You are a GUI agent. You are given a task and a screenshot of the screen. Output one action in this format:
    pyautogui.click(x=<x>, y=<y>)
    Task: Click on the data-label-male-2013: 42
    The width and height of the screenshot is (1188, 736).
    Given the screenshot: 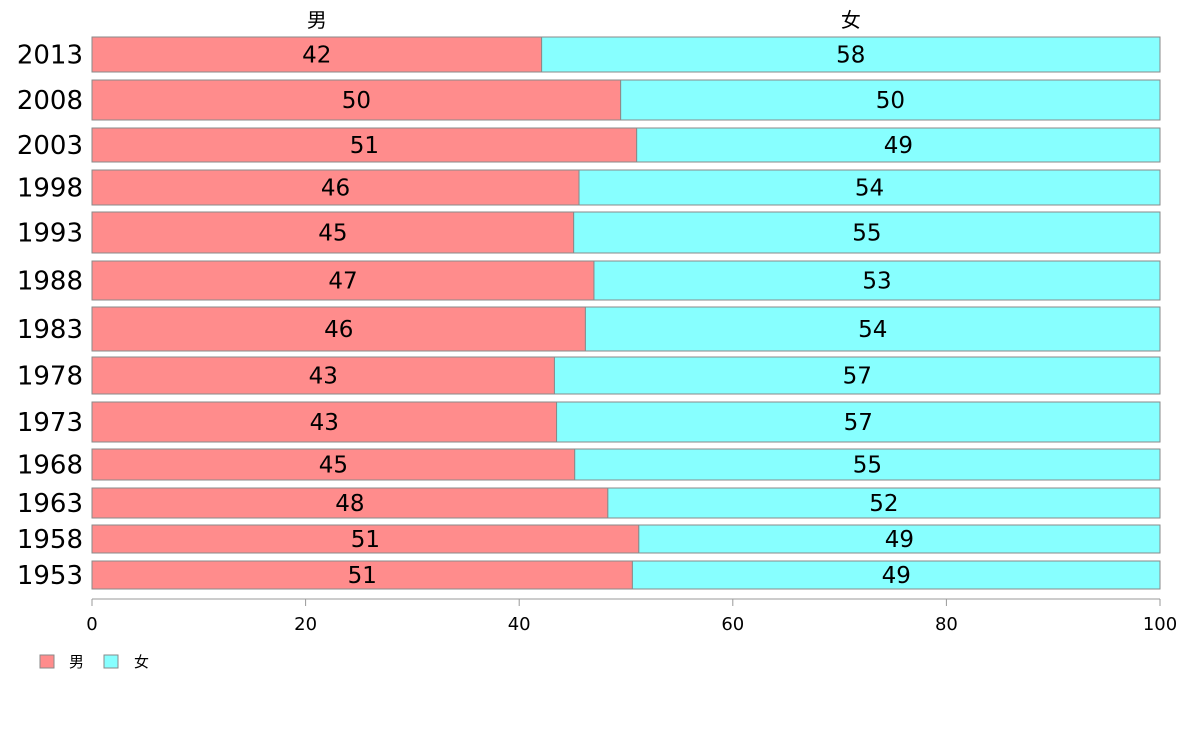 What is the action you would take?
    pyautogui.click(x=316, y=56)
    